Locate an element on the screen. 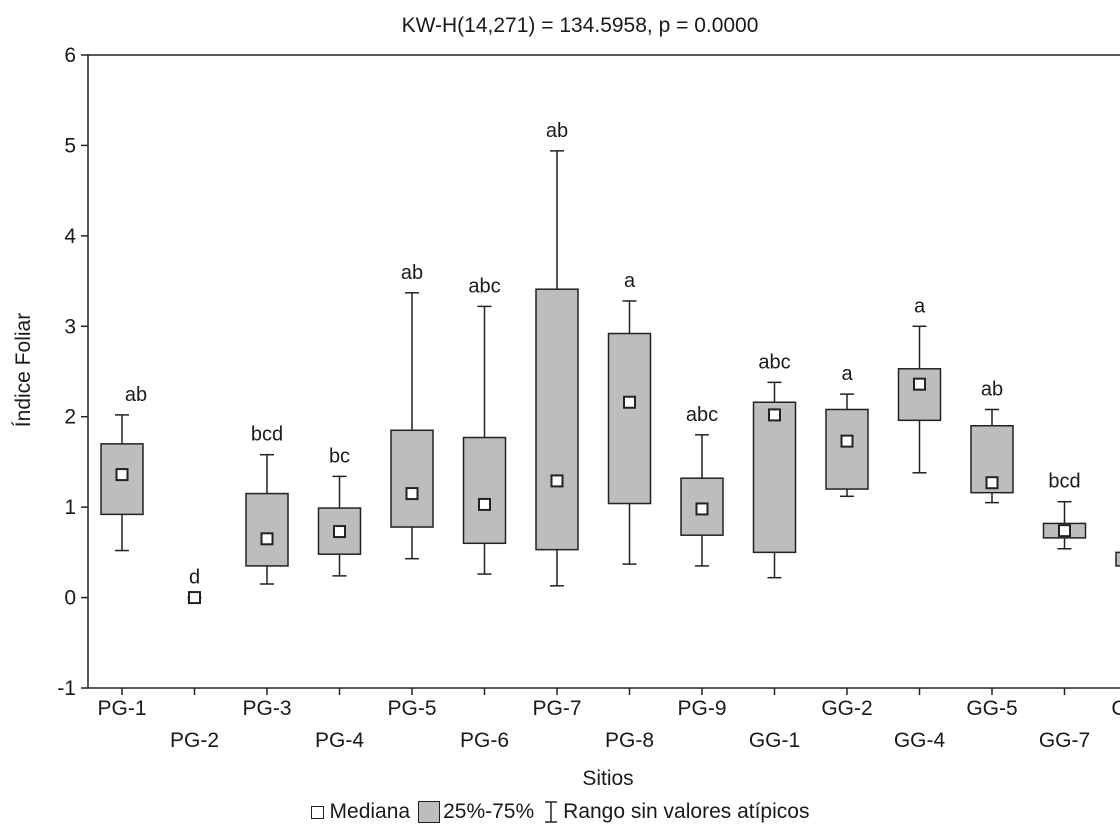 This screenshot has width=1120, height=833. y-tick-label: 1 is located at coordinates (70, 507).